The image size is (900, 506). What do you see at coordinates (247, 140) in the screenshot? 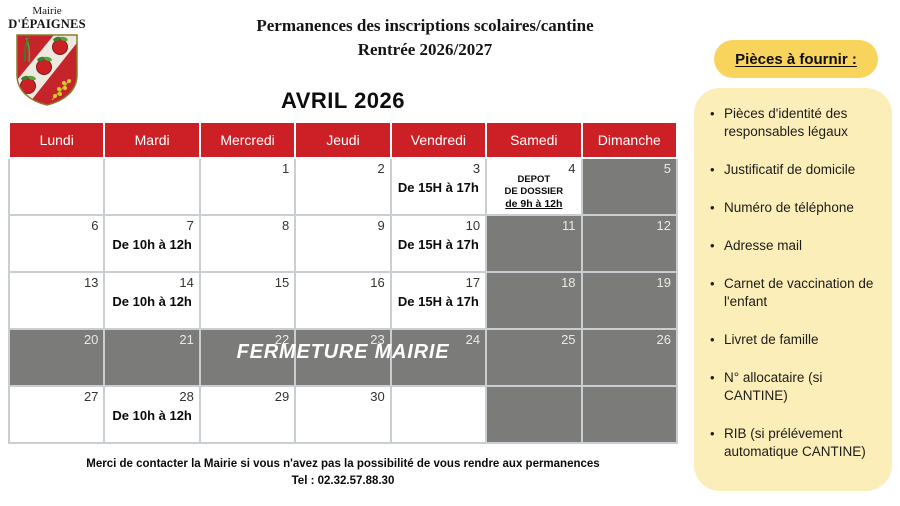
I see `weekday-header-mercredi: Mercredi` at bounding box center [247, 140].